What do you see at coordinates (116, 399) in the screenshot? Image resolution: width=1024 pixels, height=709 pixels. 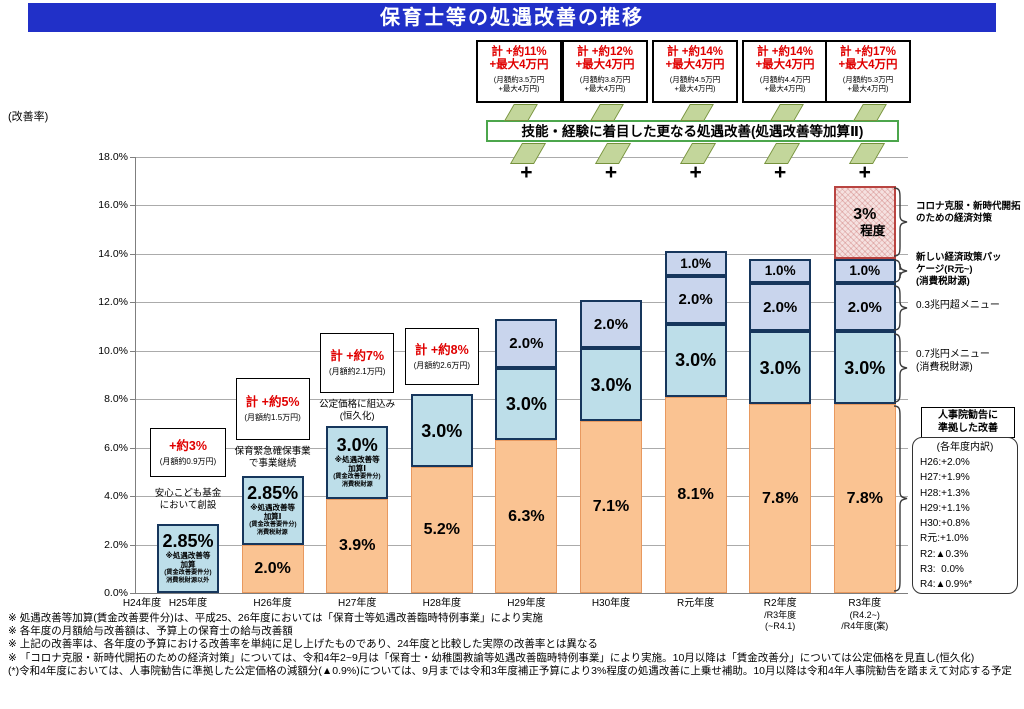 I see `y-tick-label: 8.0%` at bounding box center [116, 399].